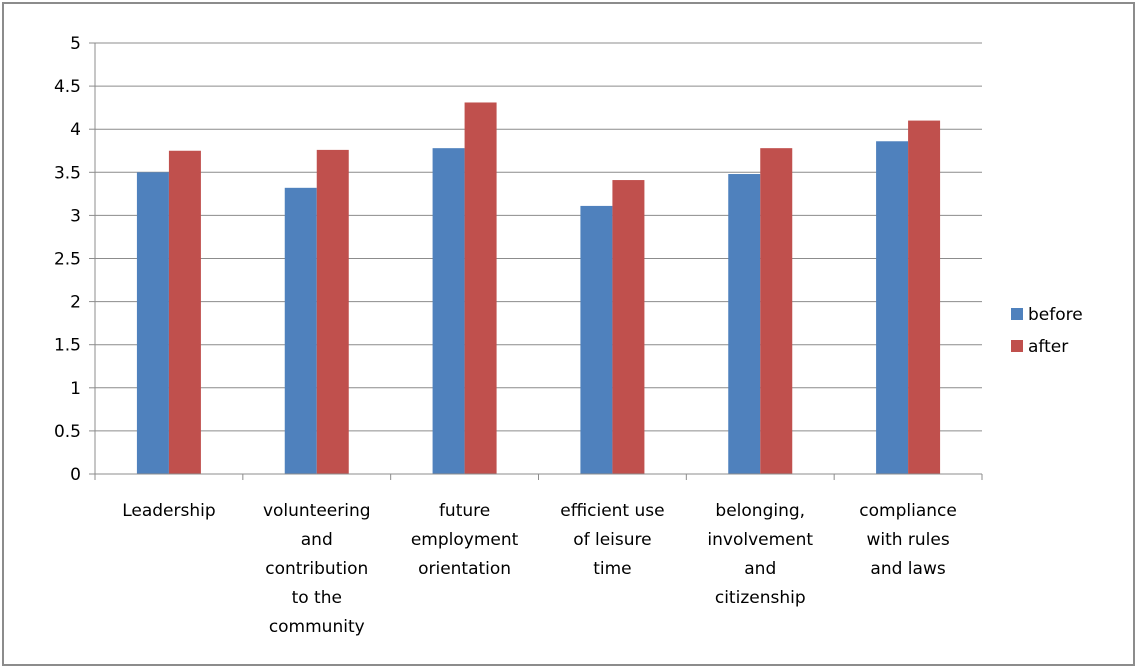  What do you see at coordinates (907, 569) in the screenshot?
I see `x-category-label-line: and laws` at bounding box center [907, 569].